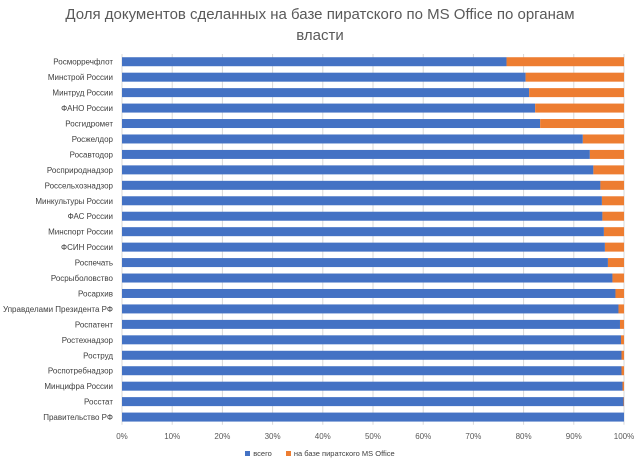 The height and width of the screenshot is (462, 640). Describe the element at coordinates (95, 293) in the screenshot. I see `category-label: Росархив` at that location.